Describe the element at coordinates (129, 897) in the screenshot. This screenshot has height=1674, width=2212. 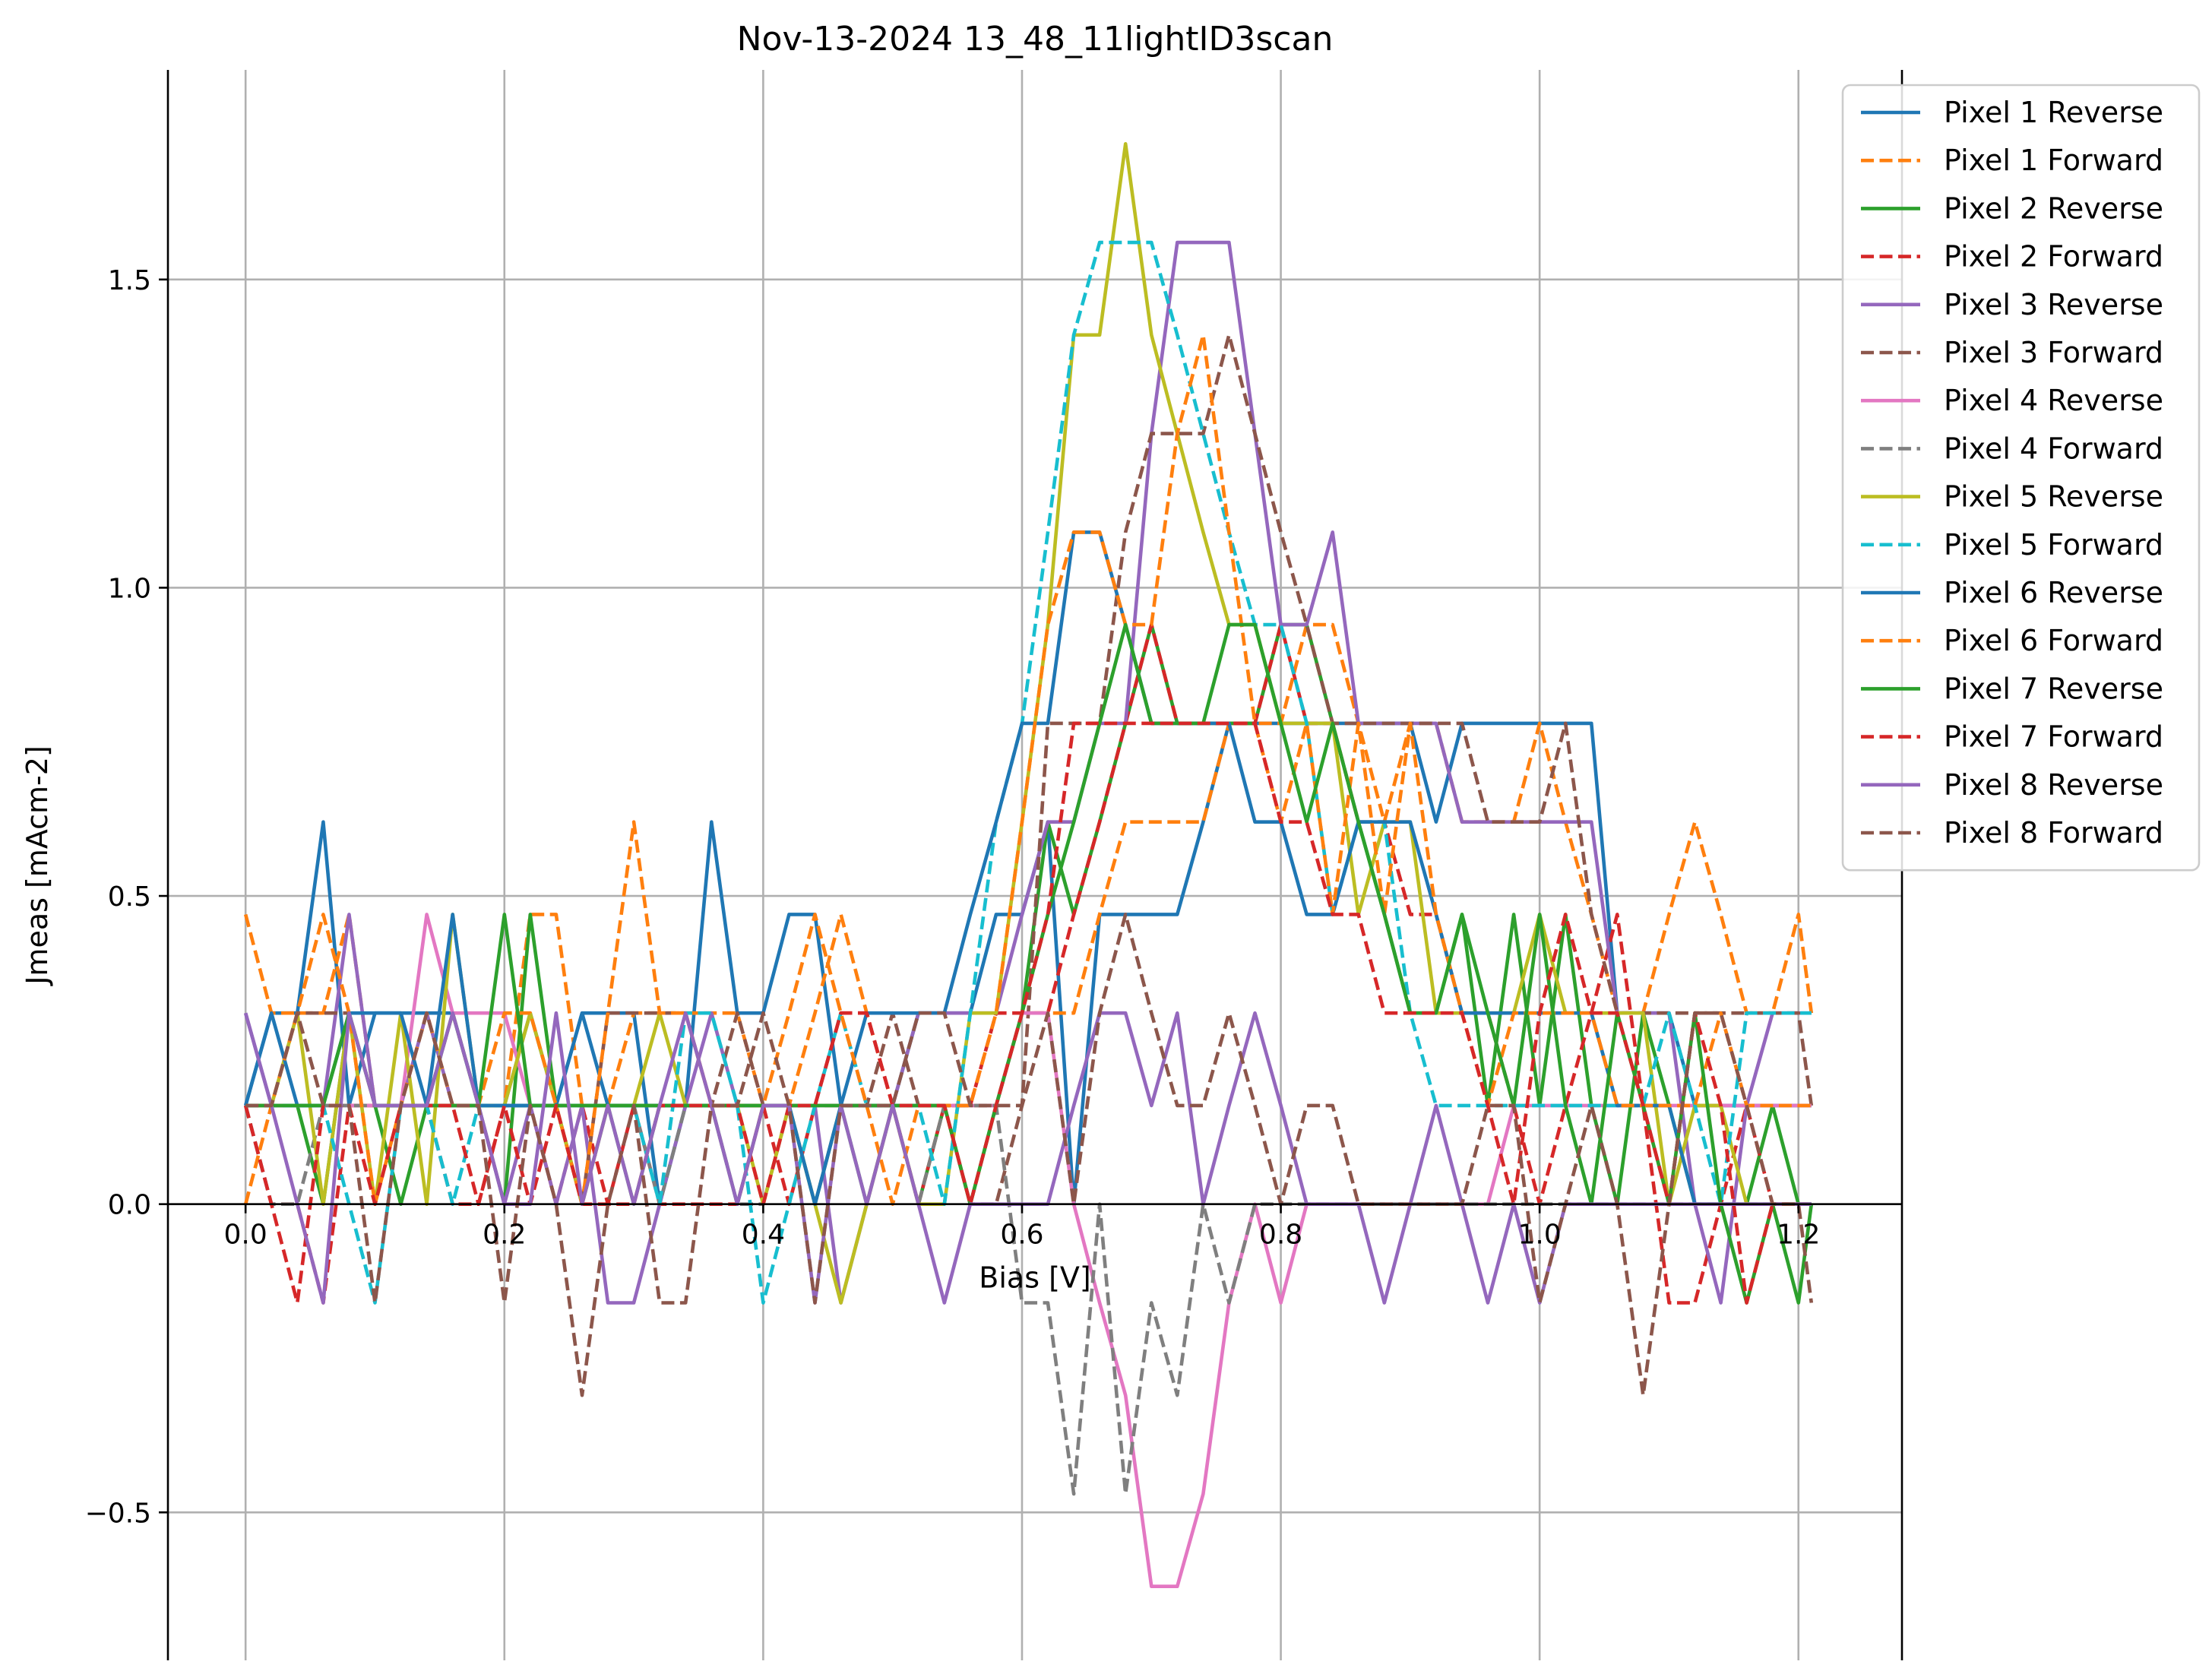
I see `y-tick-label: 0.5` at that location.